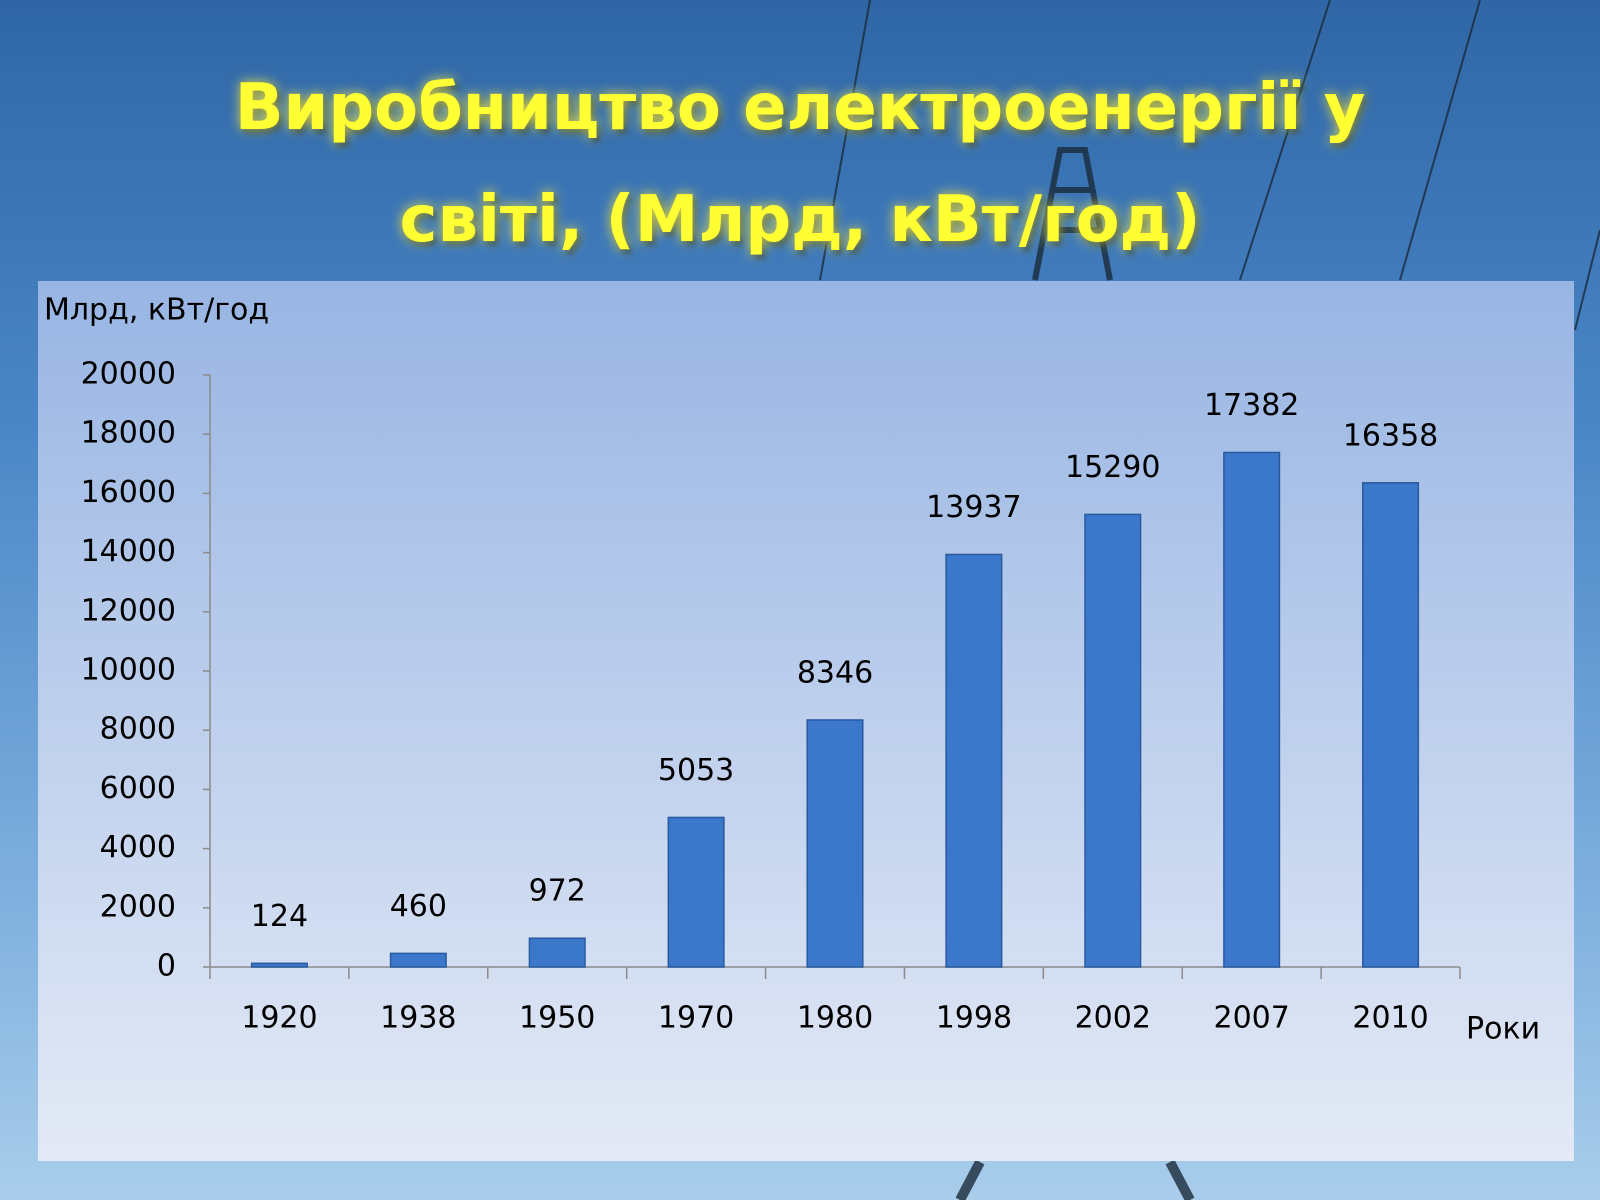  Describe the element at coordinates (557, 891) in the screenshot. I see `data-label: 972` at that location.